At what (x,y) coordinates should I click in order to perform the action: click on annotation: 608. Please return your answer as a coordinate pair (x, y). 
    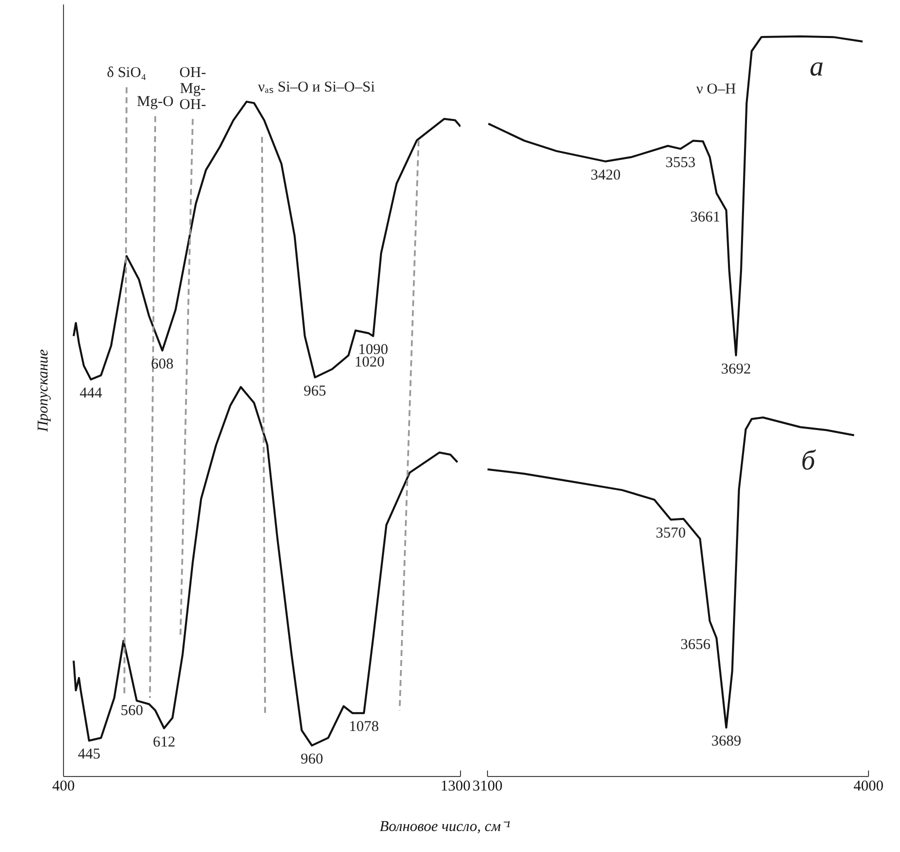
    Looking at the image, I should click on (162, 364).